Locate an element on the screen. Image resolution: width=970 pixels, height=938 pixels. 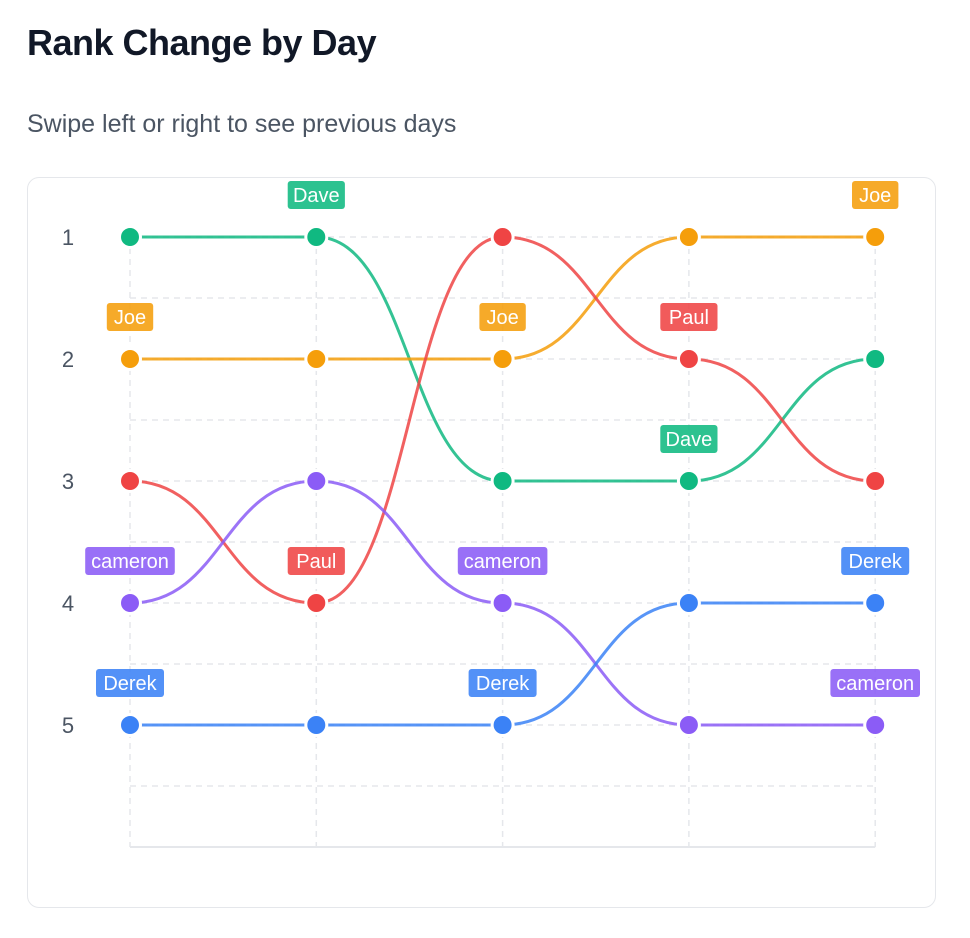
y-tick-label: 4 is located at coordinates (68, 603).